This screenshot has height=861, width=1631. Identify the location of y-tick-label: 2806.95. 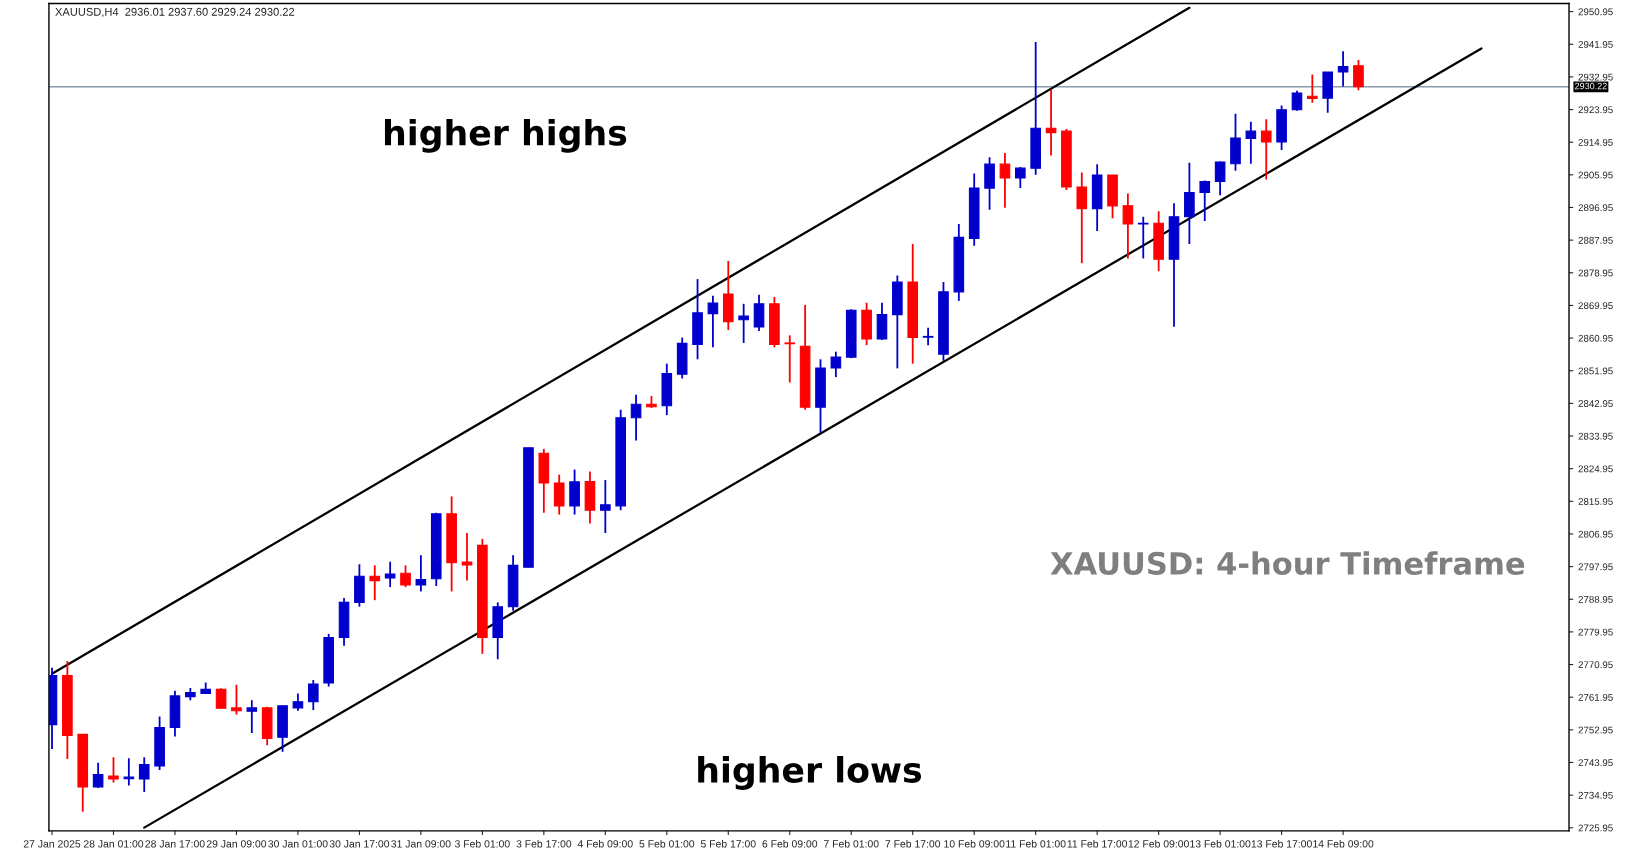
(1595, 534).